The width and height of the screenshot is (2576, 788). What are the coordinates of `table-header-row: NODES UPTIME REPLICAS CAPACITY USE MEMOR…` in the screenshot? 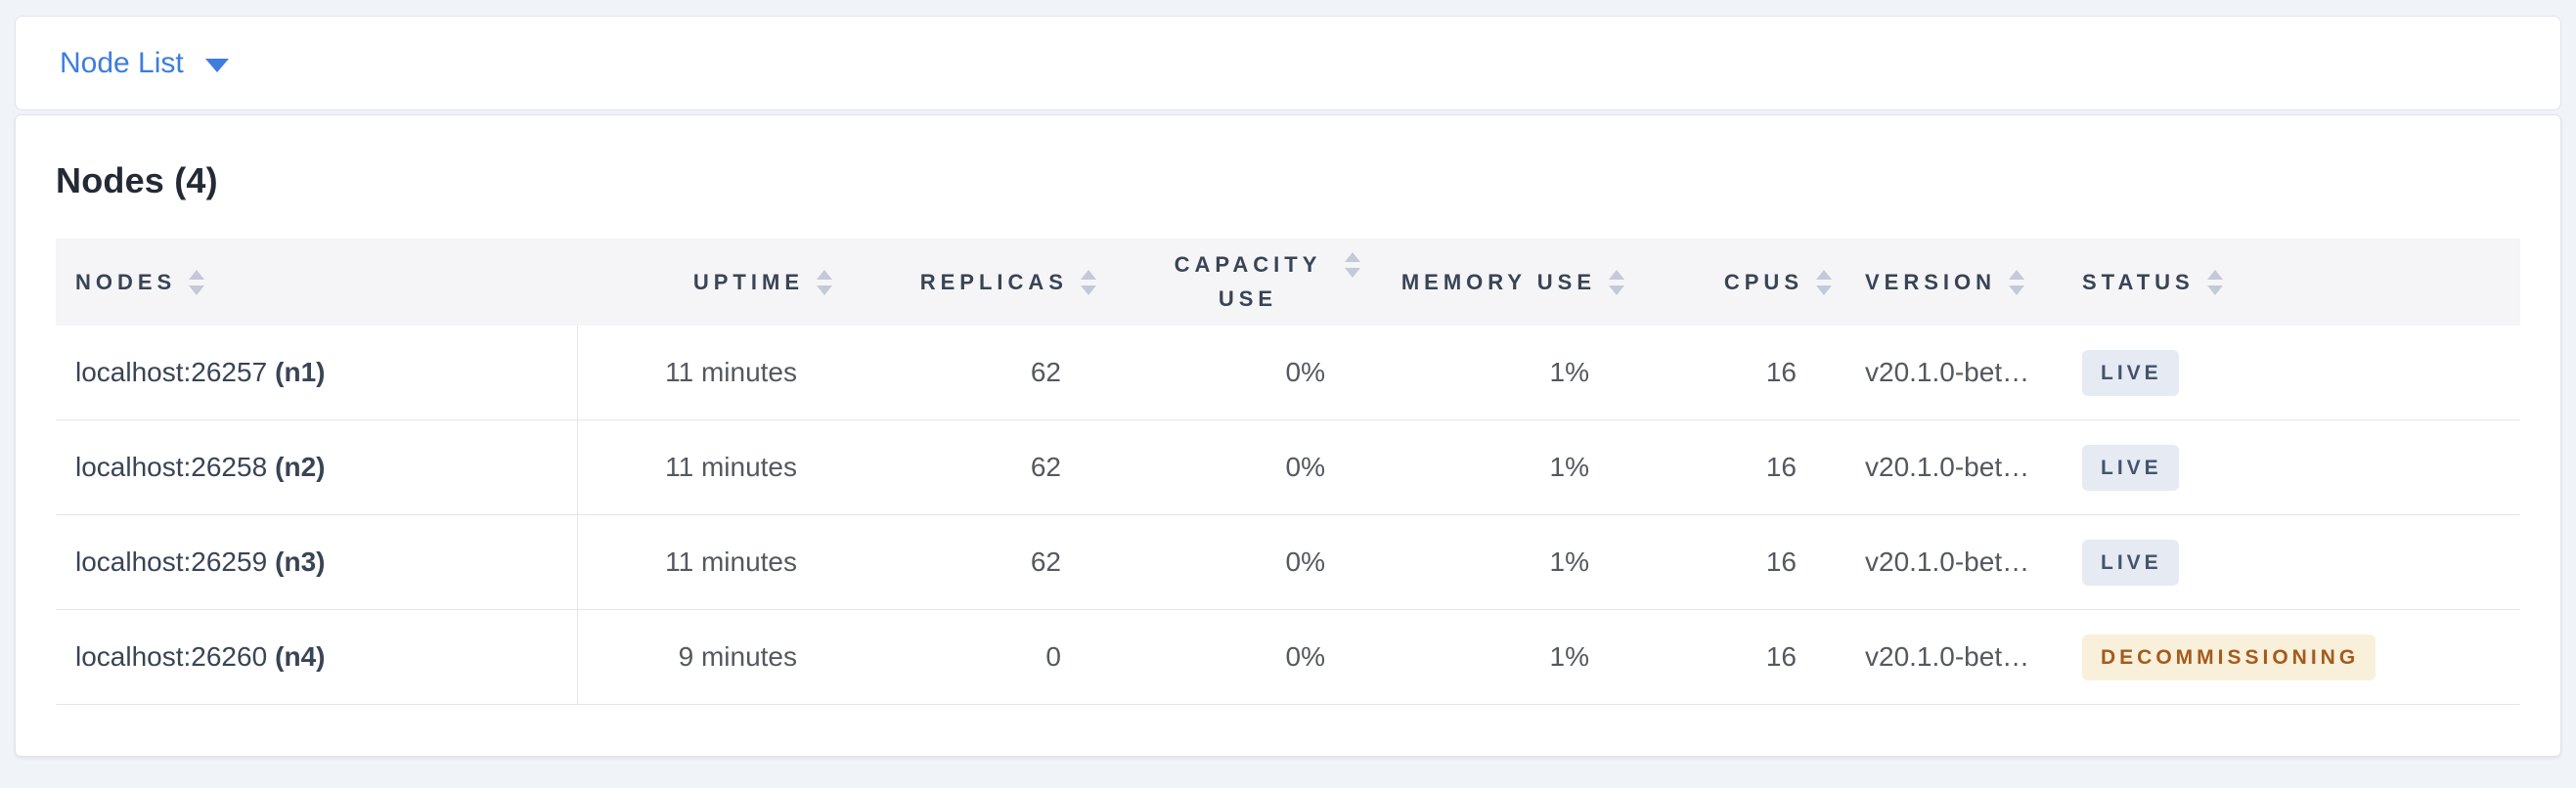 It's located at (1288, 282).